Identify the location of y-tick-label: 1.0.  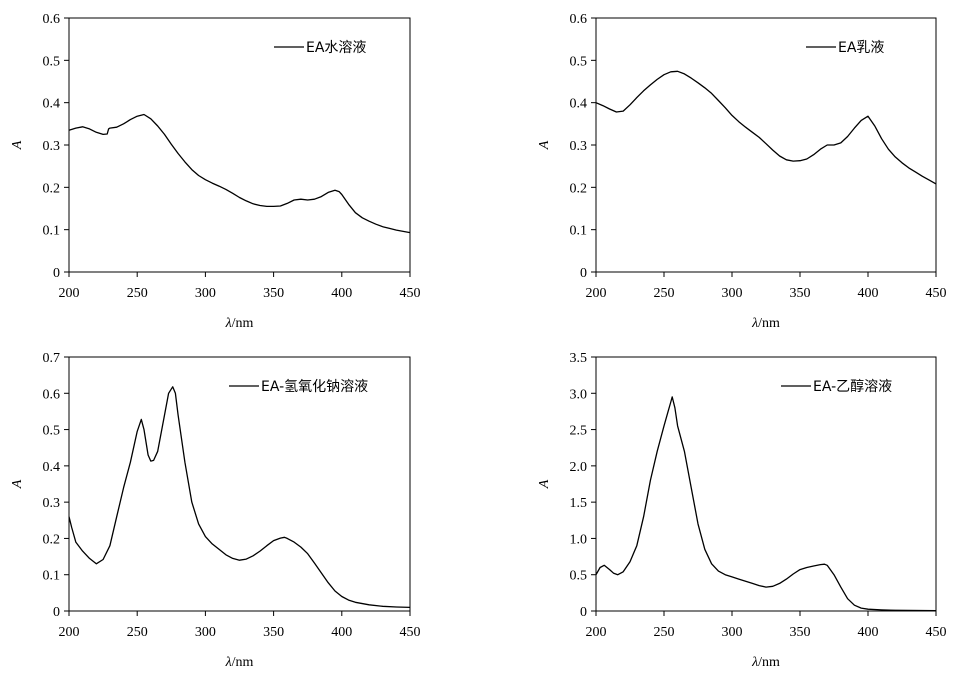
(579, 539).